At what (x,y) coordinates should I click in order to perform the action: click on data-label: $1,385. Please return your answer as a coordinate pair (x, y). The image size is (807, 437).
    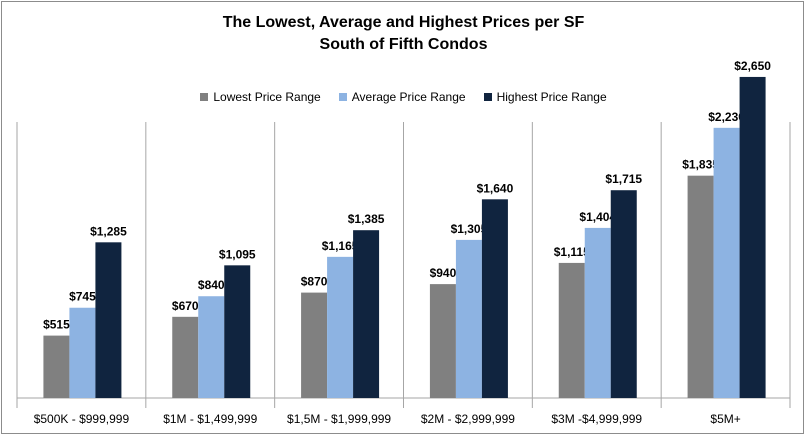
    Looking at the image, I should click on (366, 219).